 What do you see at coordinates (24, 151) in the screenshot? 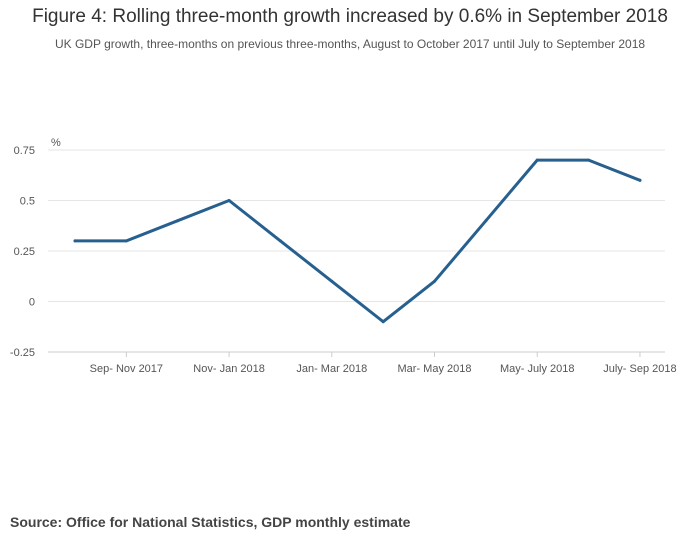
I see `y-tick-label: 0.75` at bounding box center [24, 151].